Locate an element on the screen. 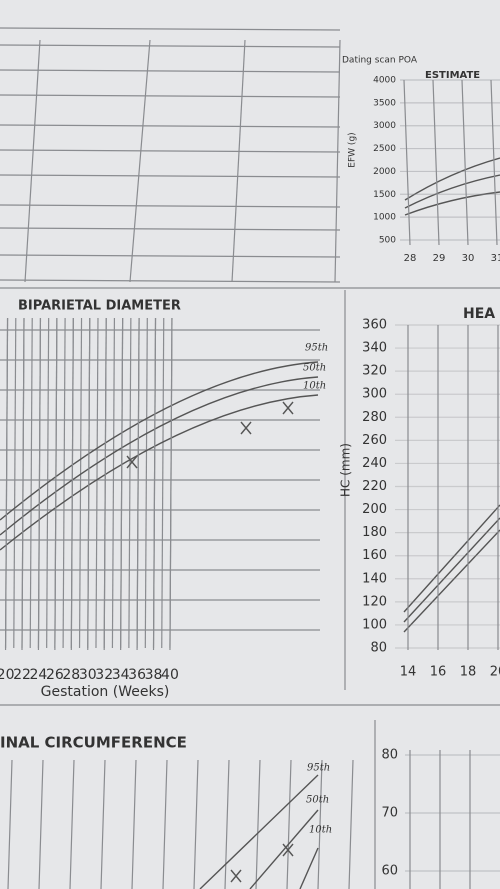 This screenshot has height=889, width=500. y-tick-label: 280 is located at coordinates (374, 417).